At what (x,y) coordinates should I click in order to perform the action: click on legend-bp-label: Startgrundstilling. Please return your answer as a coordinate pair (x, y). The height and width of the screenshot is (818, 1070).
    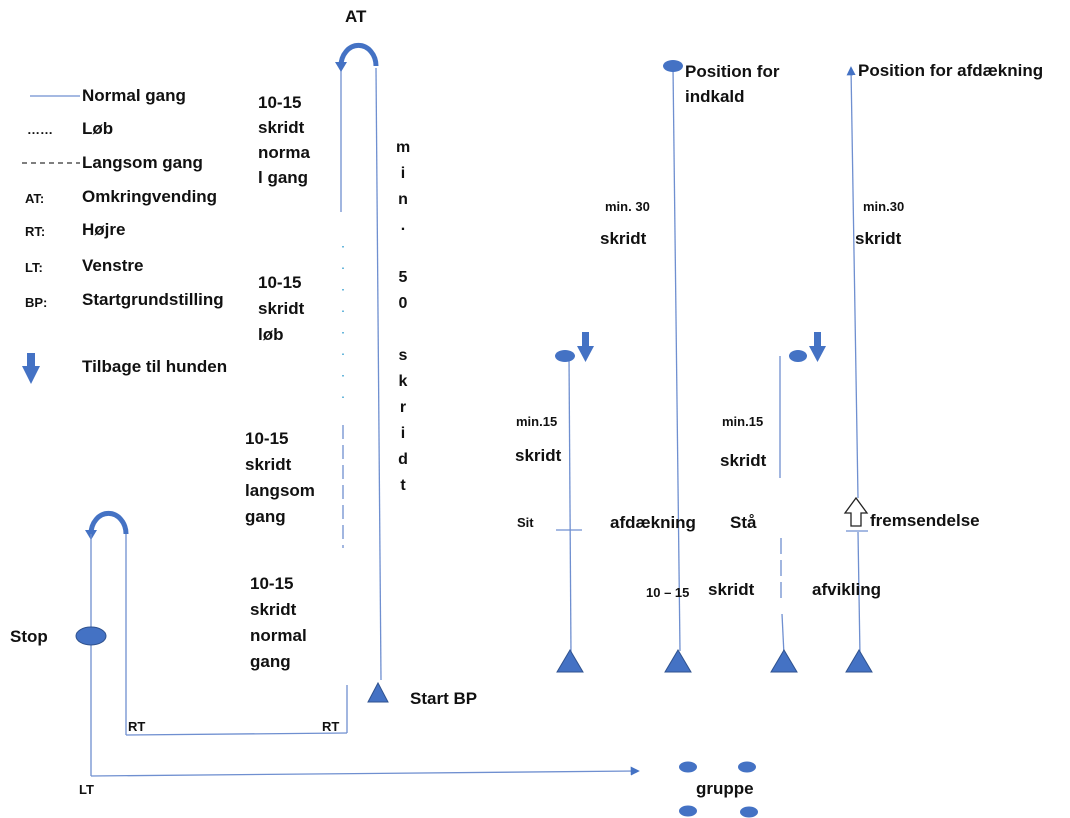
    Looking at the image, I should click on (153, 299).